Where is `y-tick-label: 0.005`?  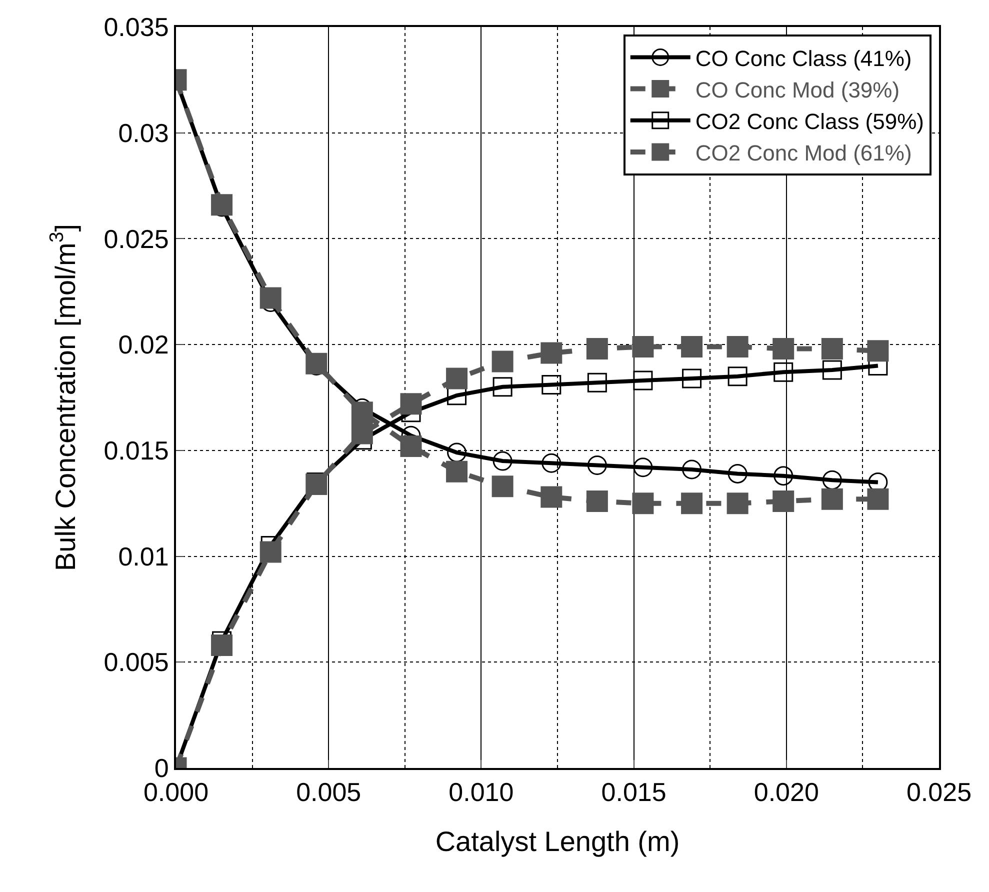 y-tick-label: 0.005 is located at coordinates (136, 662).